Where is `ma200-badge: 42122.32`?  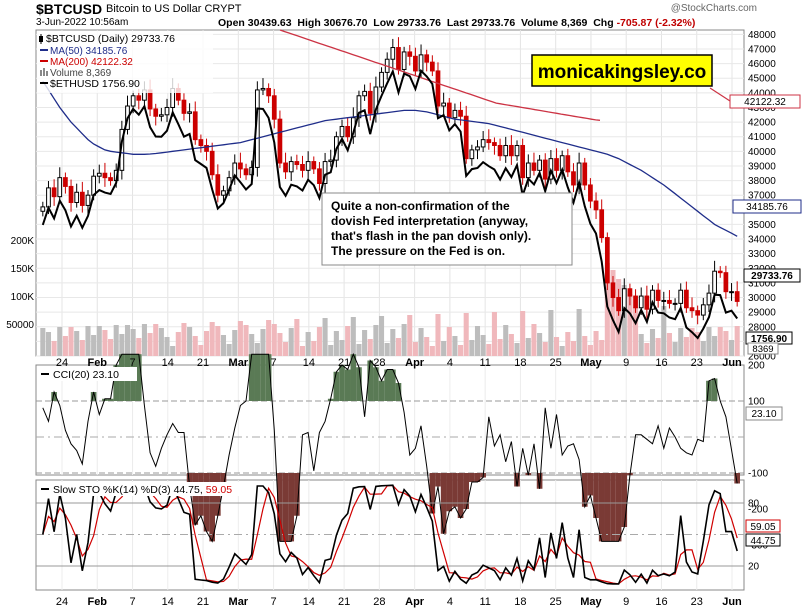
ma200-badge: 42122.32 is located at coordinates (755, 98).